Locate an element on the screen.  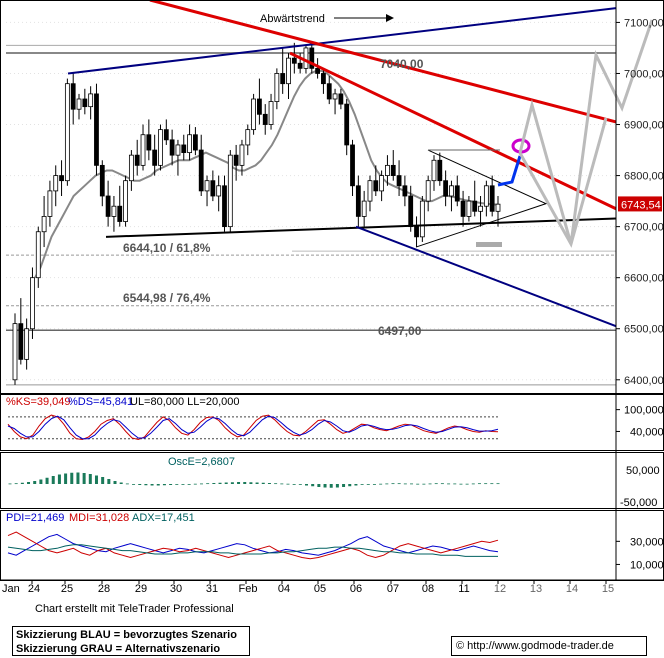
stochastic-tick-label: 100,000 is located at coordinates (644, 411).